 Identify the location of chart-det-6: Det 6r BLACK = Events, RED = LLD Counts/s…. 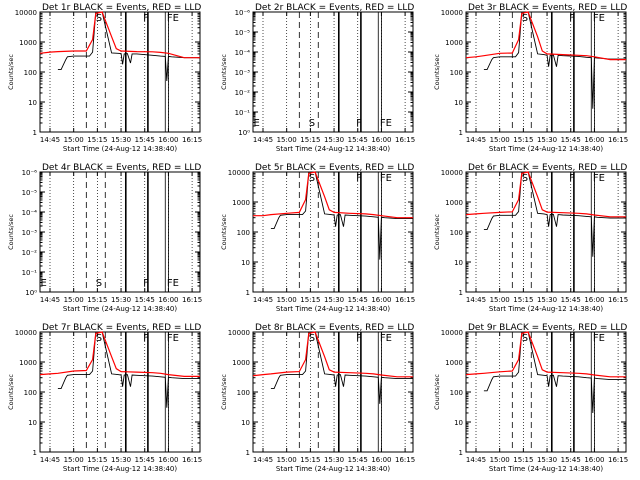
(530, 238).